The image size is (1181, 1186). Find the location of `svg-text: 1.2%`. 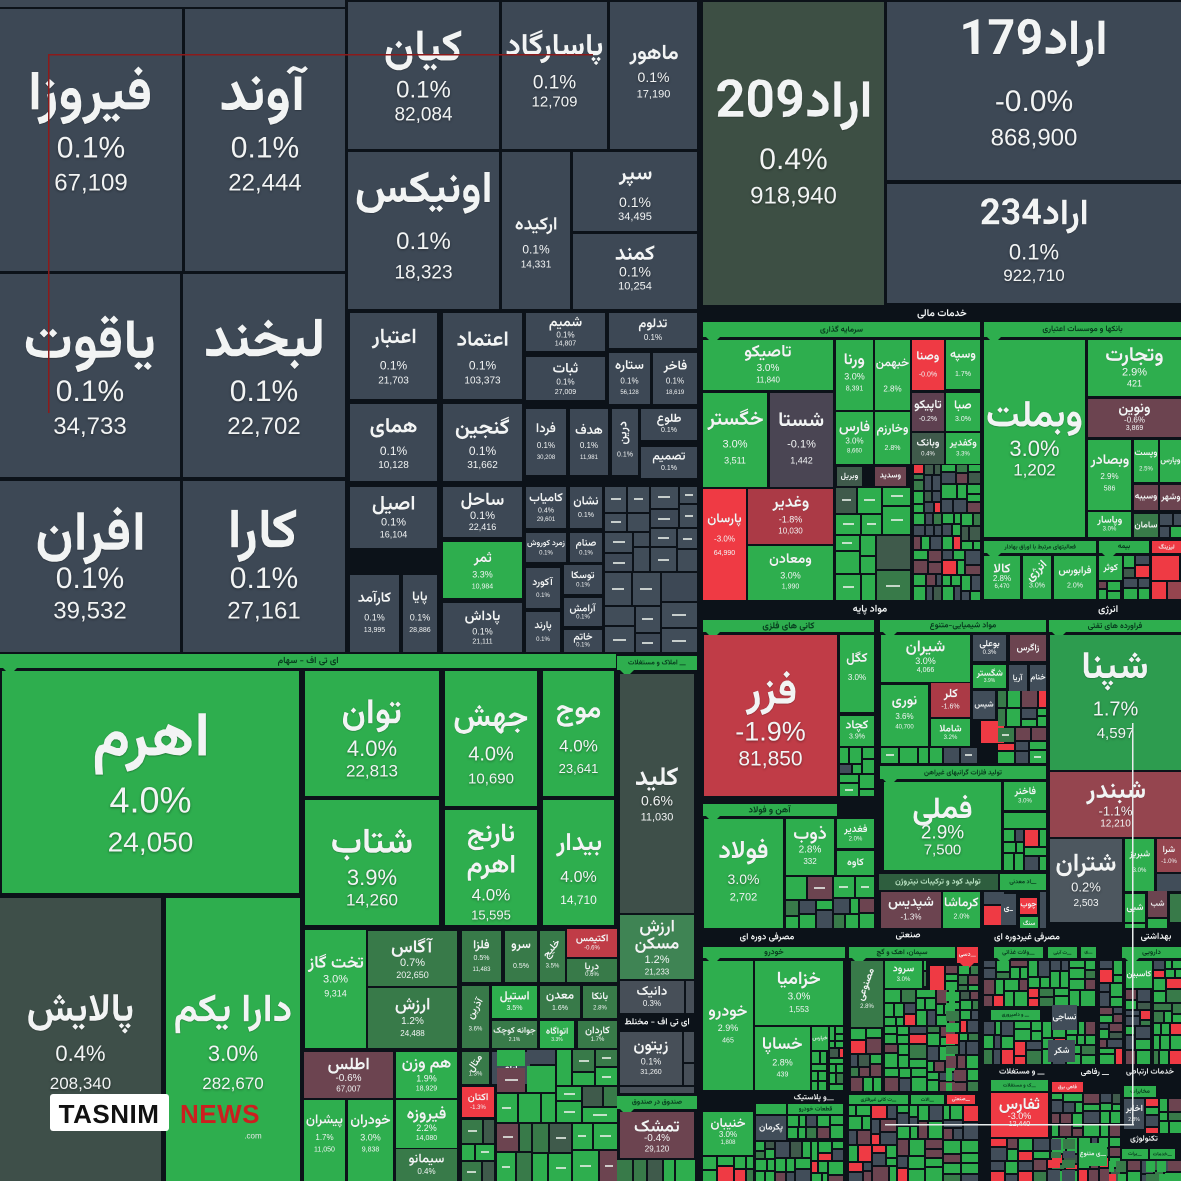

svg-text: 1.2% is located at coordinates (656, 960).